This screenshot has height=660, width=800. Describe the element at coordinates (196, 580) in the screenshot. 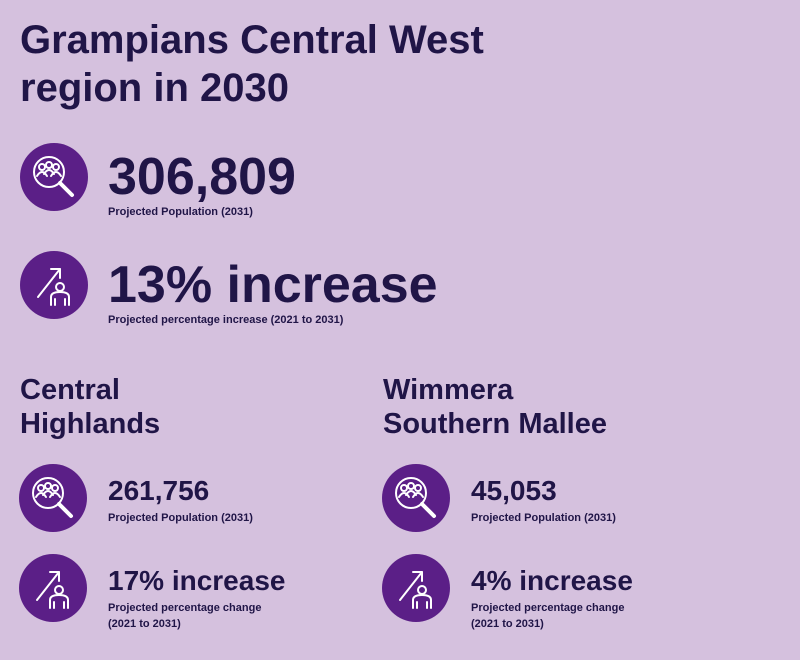

I see `stat-value: 17% increase` at that location.